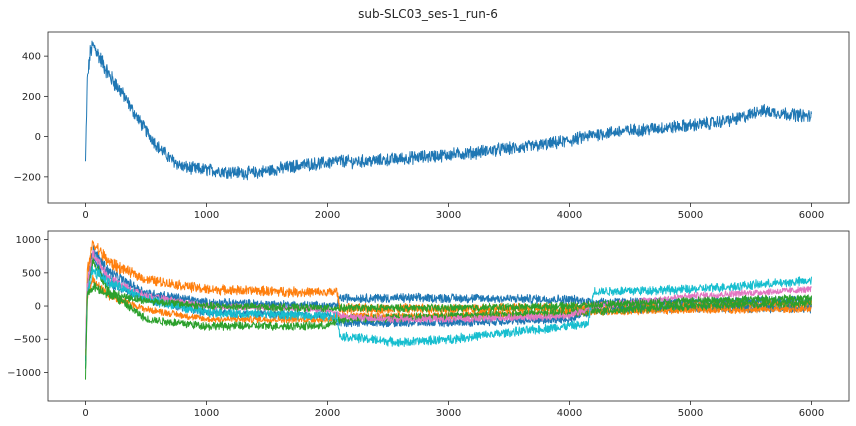 The height and width of the screenshot is (426, 856). I want to click on y-tick-label: 500, so click(31, 273).